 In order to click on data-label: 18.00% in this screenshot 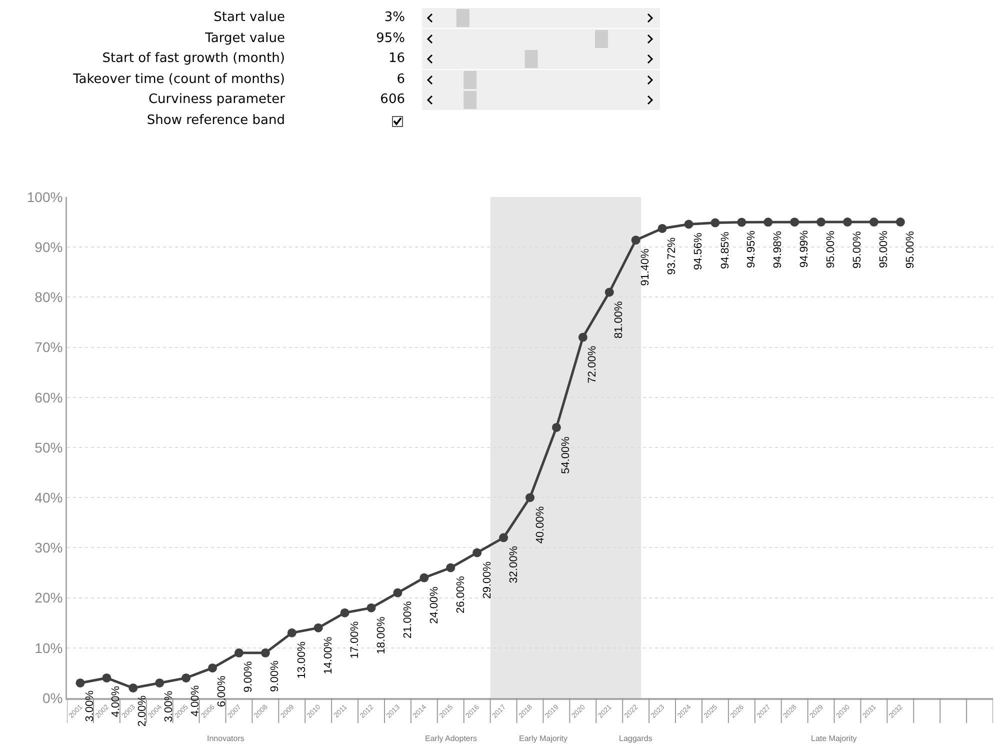, I will do `click(381, 635)`.